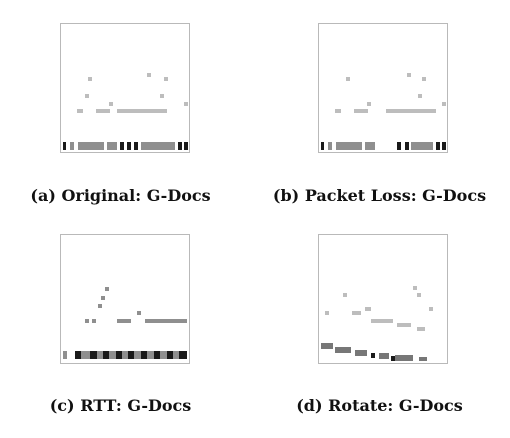  I want to click on heatmap-rotate, so click(383, 299).